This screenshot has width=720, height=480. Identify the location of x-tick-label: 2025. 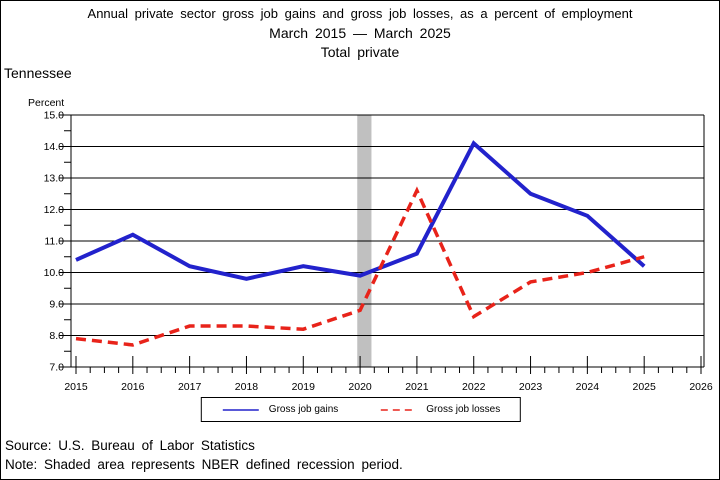
(645, 387).